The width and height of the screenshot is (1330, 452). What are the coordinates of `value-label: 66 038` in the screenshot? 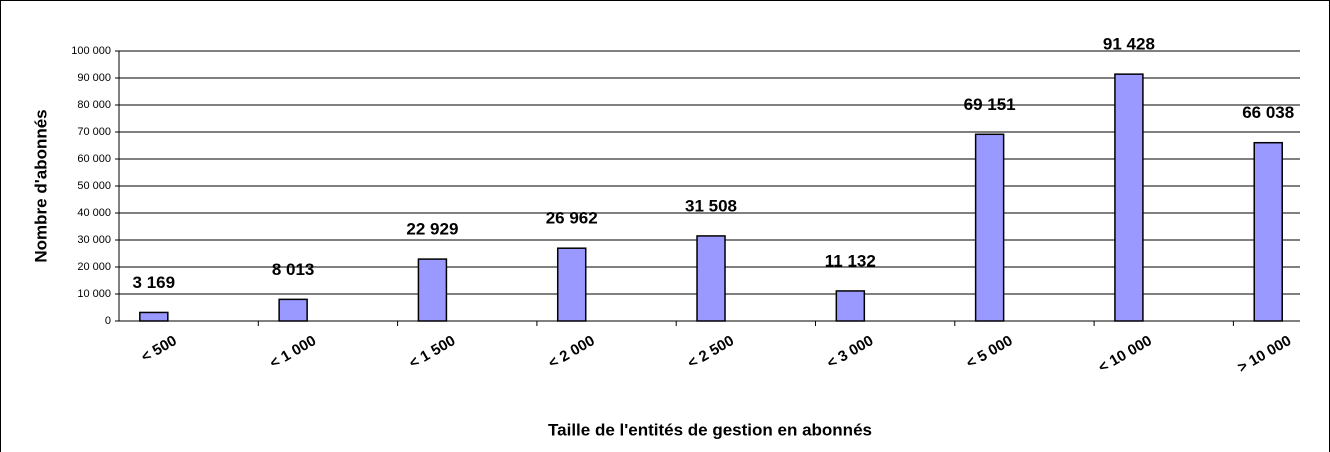 It's located at (1268, 112).